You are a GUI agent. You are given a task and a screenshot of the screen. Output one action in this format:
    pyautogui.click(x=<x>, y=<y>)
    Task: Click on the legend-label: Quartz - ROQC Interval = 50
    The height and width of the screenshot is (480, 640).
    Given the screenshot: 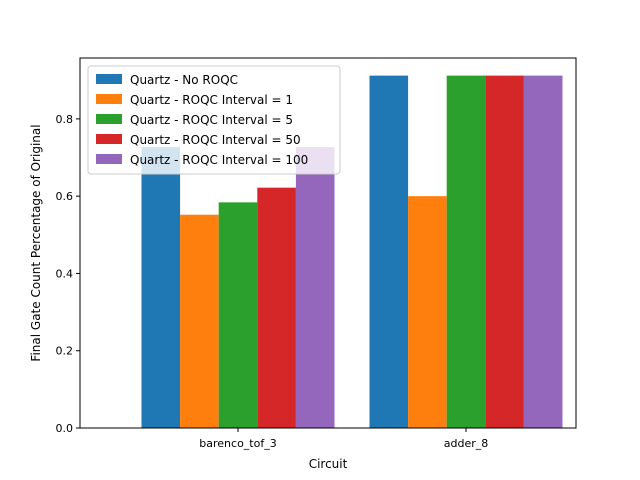 What is the action you would take?
    pyautogui.click(x=215, y=140)
    